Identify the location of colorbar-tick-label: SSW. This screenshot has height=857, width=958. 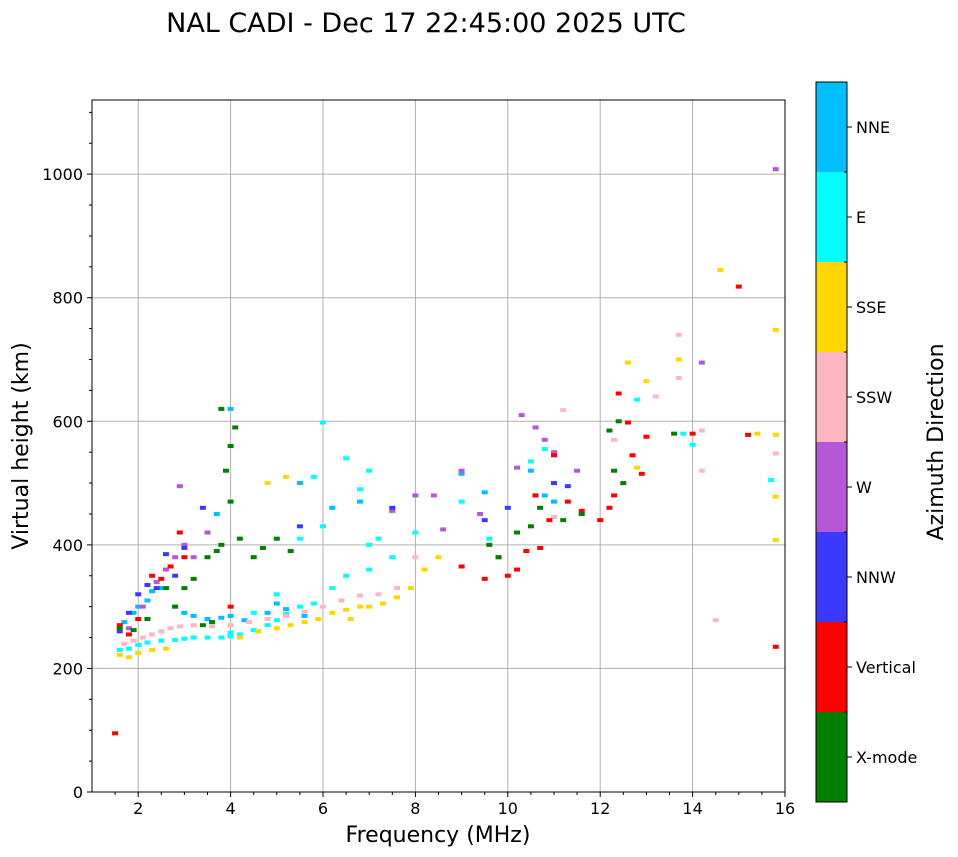
(874, 397).